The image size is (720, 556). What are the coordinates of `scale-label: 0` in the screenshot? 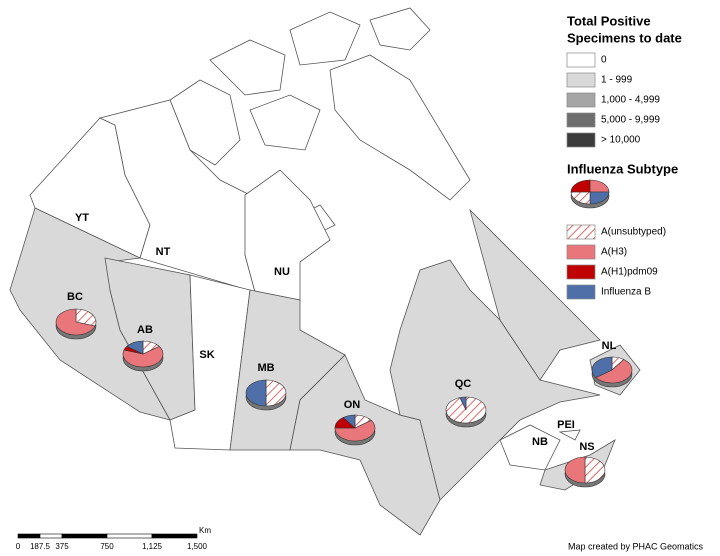 It's located at (18, 546).